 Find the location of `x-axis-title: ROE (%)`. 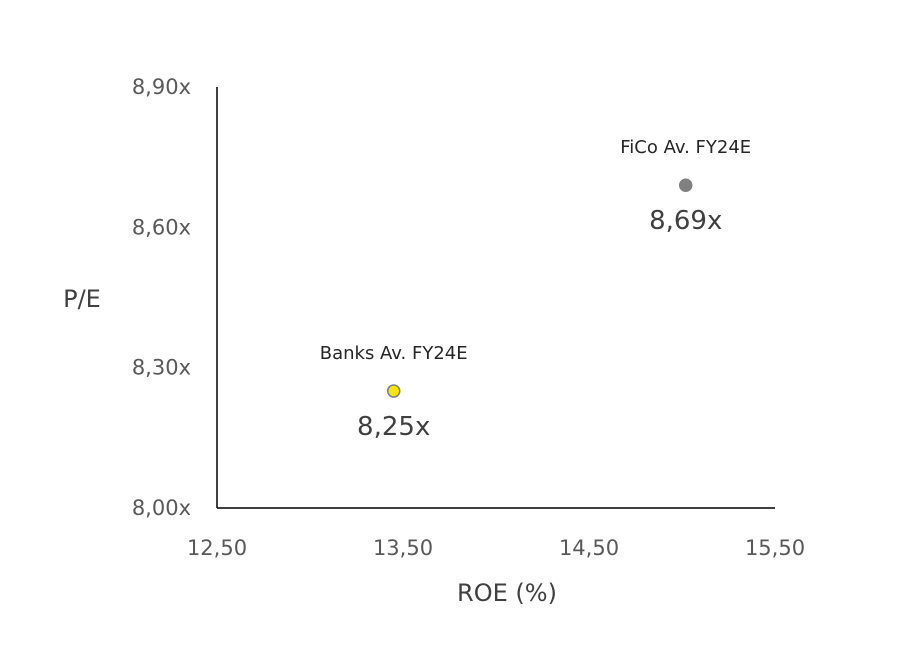

x-axis-title: ROE (%) is located at coordinates (507, 593).